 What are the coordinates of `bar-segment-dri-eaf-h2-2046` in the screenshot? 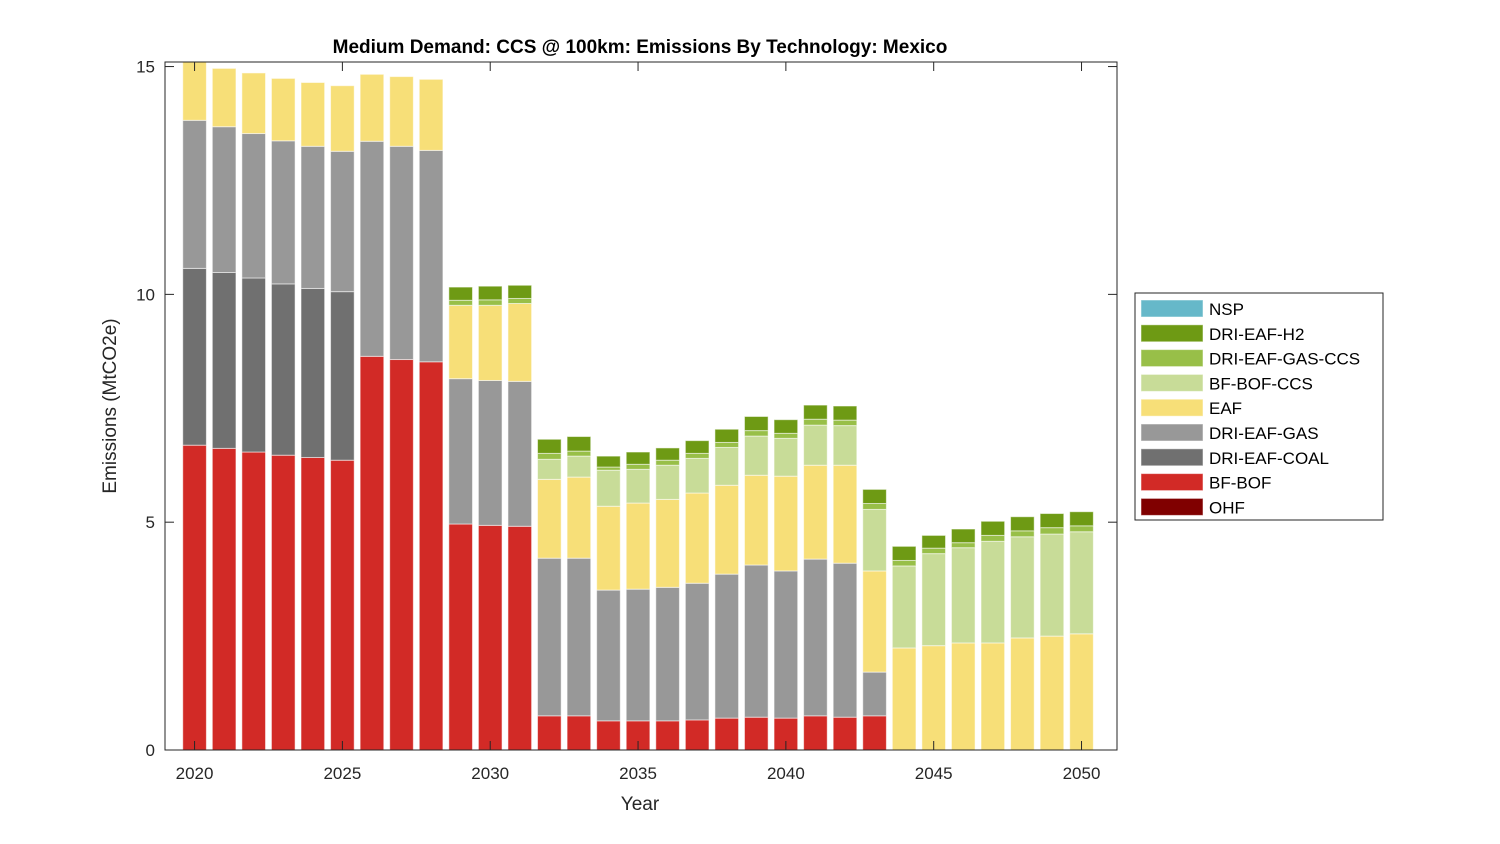 It's located at (963, 536).